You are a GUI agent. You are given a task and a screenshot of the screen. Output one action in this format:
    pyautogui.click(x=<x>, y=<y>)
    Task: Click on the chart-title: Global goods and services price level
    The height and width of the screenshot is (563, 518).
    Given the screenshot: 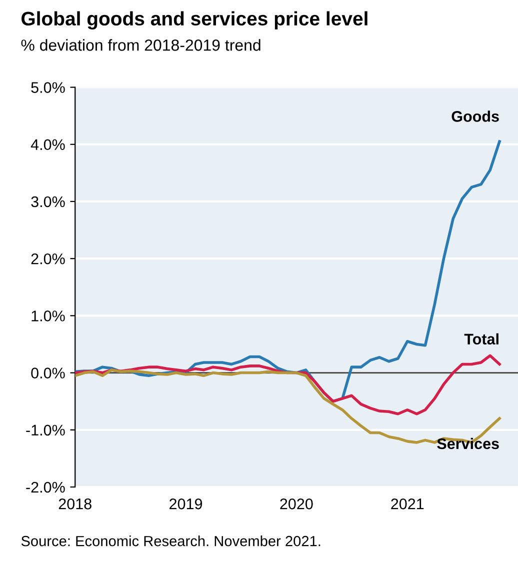 What is the action you would take?
    pyautogui.click(x=195, y=20)
    